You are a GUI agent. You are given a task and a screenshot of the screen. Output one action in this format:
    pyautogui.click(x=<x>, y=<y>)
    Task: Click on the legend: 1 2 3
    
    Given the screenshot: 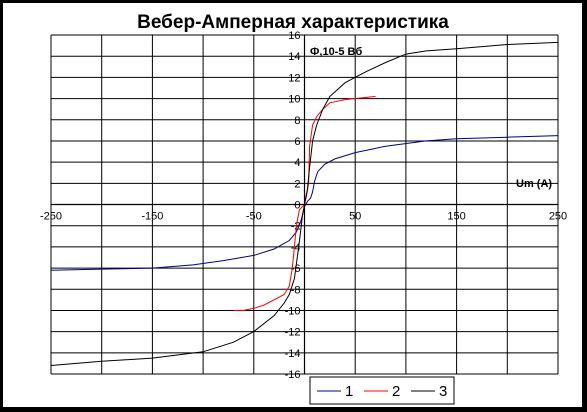 What is the action you would take?
    pyautogui.click(x=382, y=390)
    